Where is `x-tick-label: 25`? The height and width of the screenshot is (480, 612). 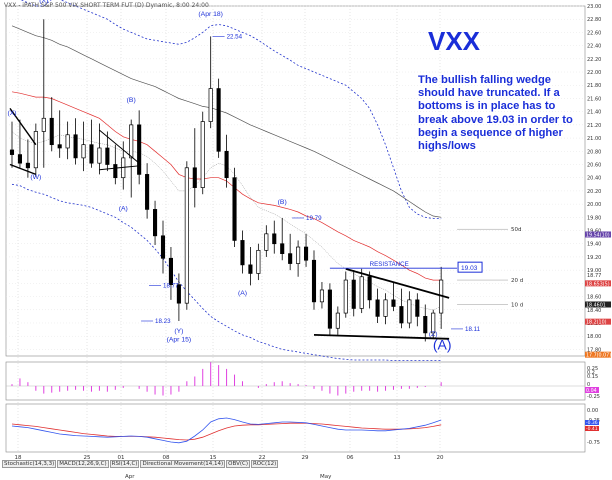
x-tick-label: 25 is located at coordinates (87, 458).